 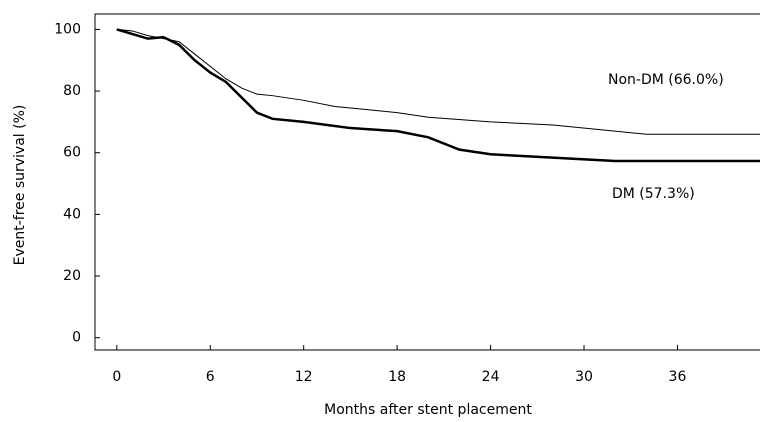 What do you see at coordinates (584, 377) in the screenshot?
I see `x-tick-label: 30` at bounding box center [584, 377].